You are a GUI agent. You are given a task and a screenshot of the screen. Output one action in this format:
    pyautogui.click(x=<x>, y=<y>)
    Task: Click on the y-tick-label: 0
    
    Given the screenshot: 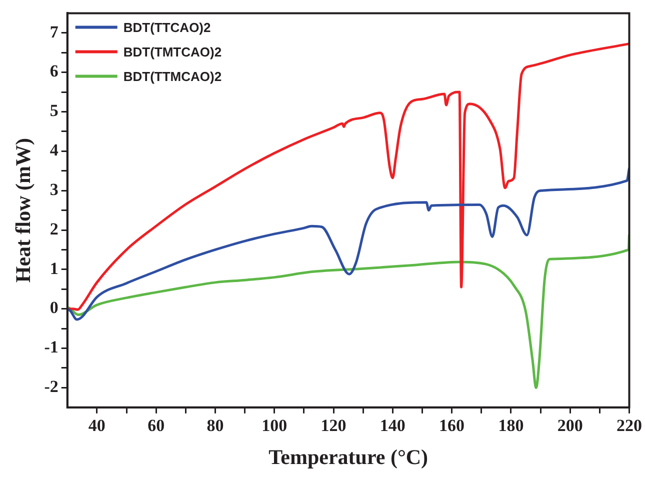 What is the action you would take?
    pyautogui.click(x=54, y=308)
    